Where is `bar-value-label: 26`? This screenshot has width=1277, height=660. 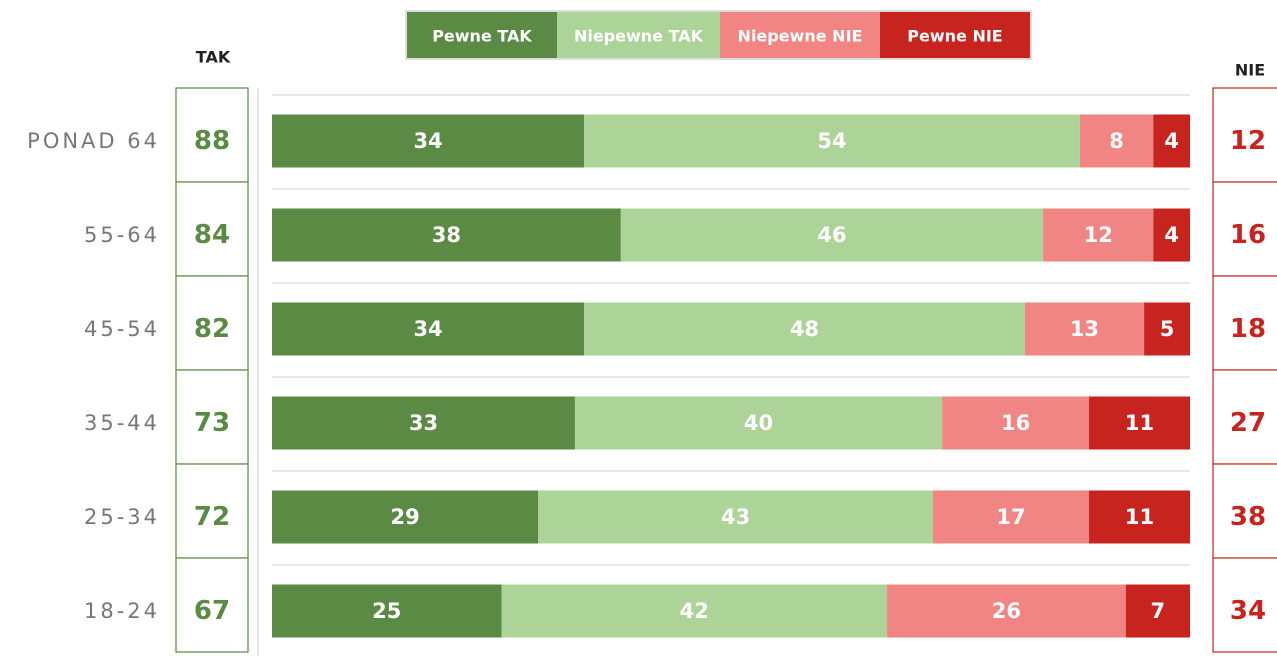 bar-value-label: 26 is located at coordinates (1006, 611).